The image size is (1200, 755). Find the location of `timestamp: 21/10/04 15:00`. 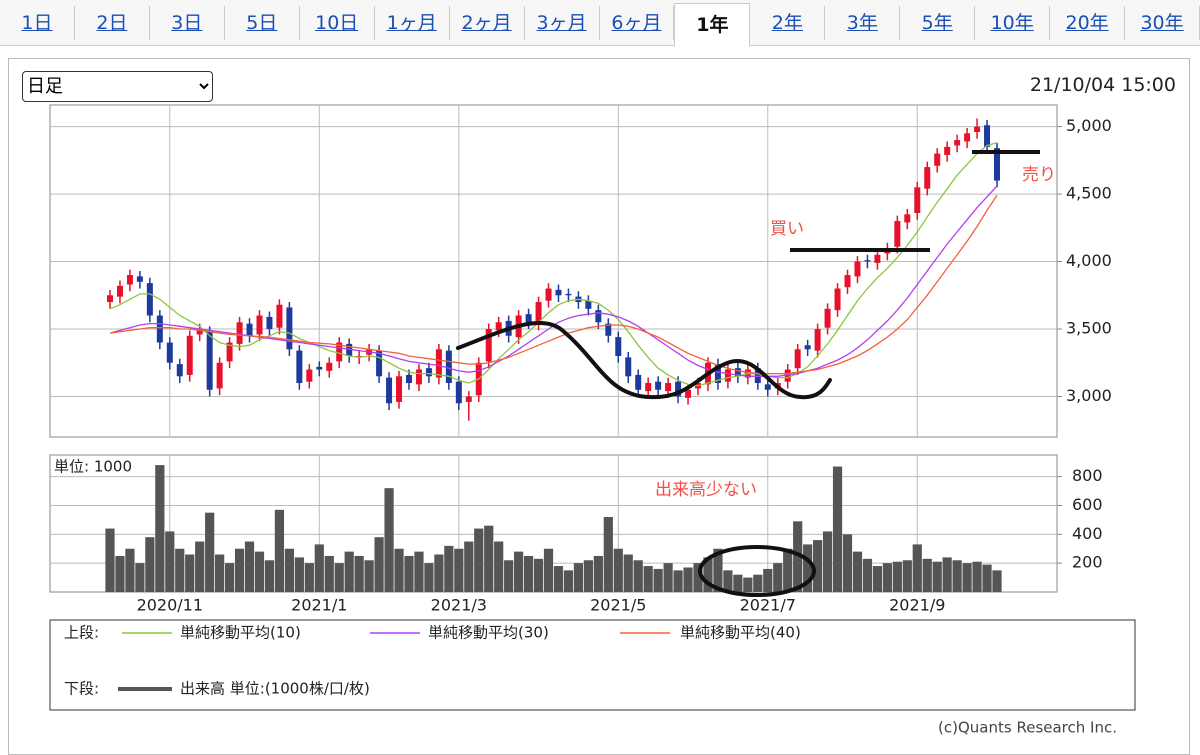

timestamp: 21/10/04 15:00 is located at coordinates (1102, 85).